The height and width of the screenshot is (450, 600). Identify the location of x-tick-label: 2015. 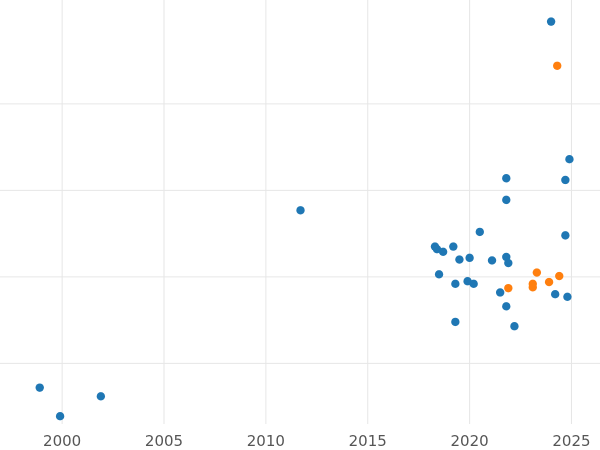
(368, 441).